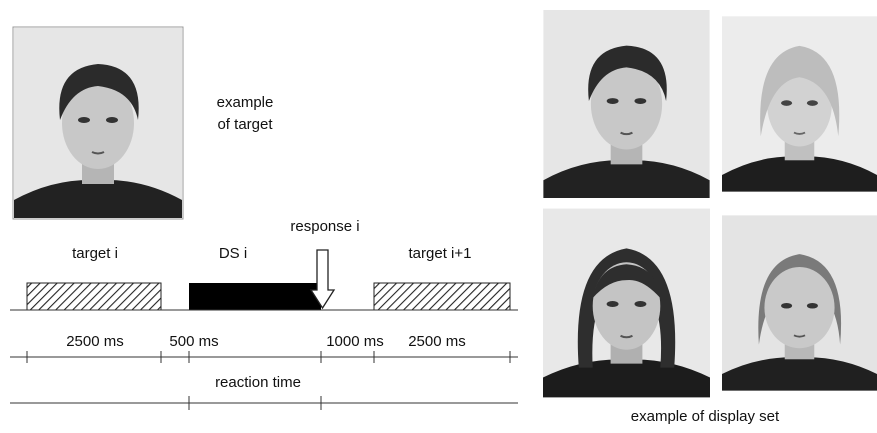 The height and width of the screenshot is (433, 877). What do you see at coordinates (245, 124) in the screenshot?
I see `target-caption: of target` at bounding box center [245, 124].